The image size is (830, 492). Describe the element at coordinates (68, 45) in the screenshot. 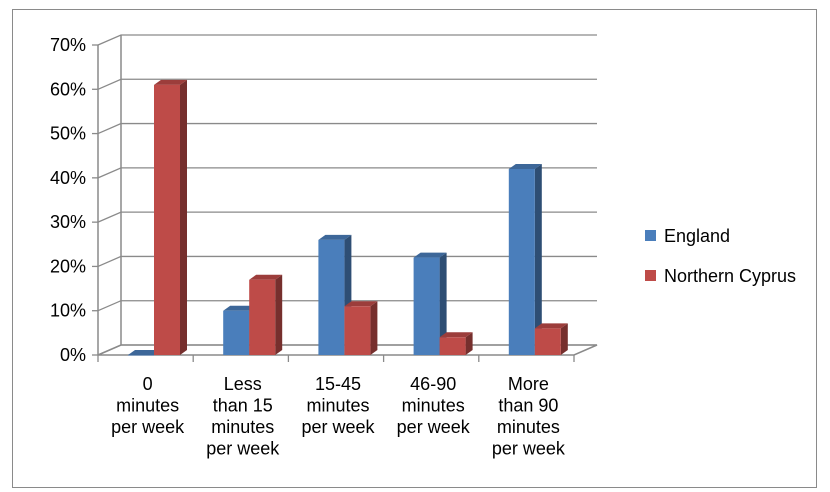

I see `y-tick-label: 70%` at that location.